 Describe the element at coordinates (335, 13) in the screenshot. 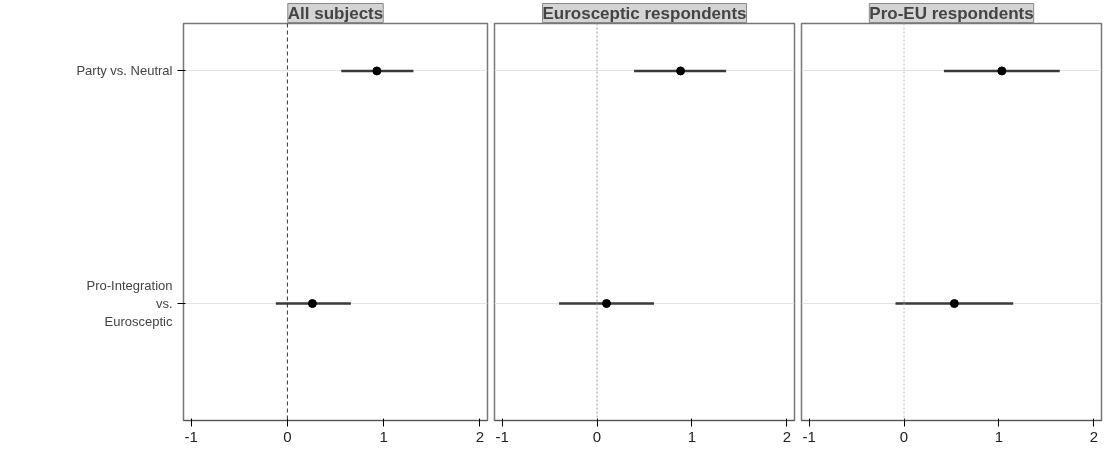

I see `chart-title: All subjects` at that location.